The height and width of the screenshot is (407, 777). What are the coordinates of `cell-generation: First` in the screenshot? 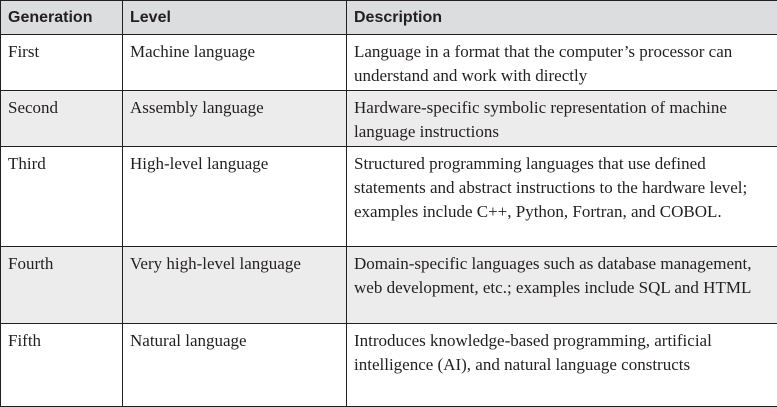 It's located at (62, 63).